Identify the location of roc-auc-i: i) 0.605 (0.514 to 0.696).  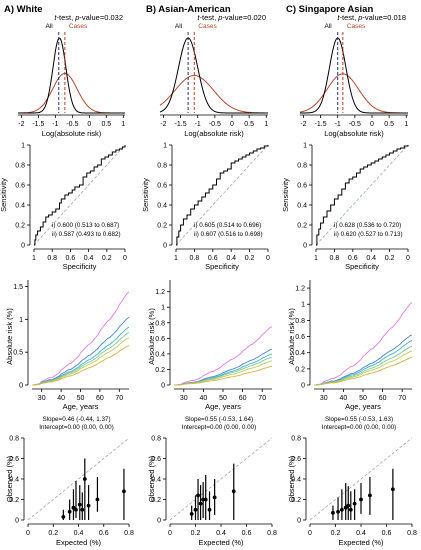
(227, 225).